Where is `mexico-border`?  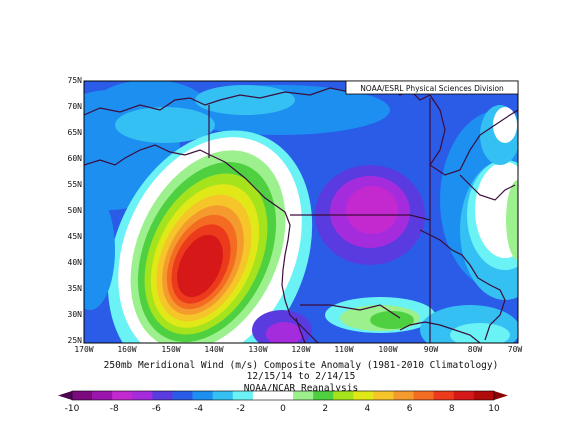 mexico-border is located at coordinates (350, 311).